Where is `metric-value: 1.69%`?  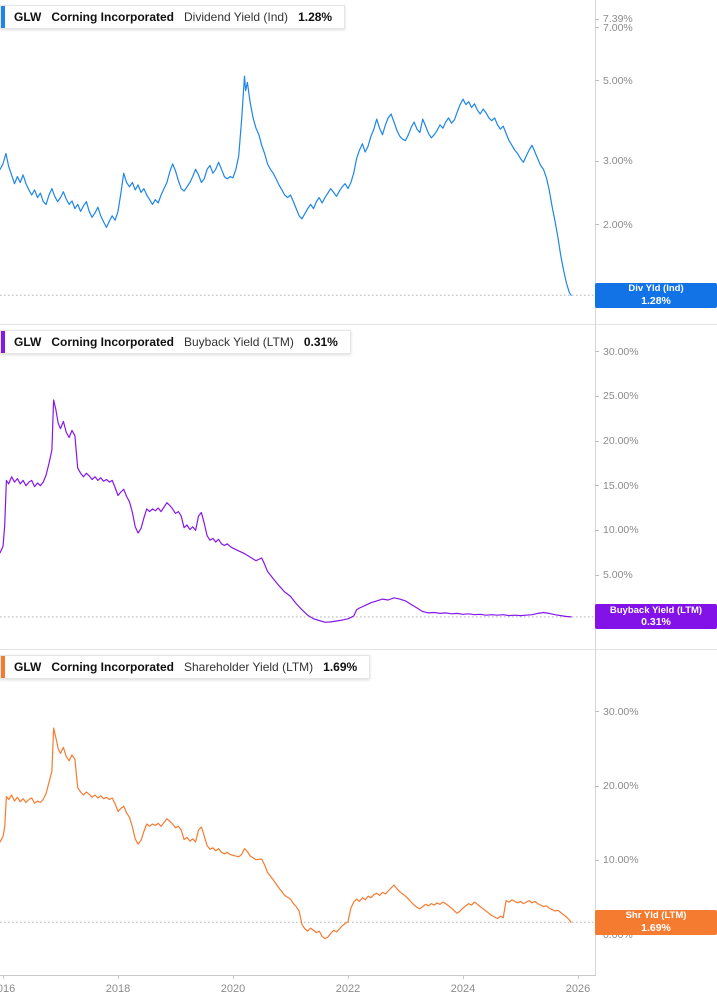
metric-value: 1.69% is located at coordinates (340, 667).